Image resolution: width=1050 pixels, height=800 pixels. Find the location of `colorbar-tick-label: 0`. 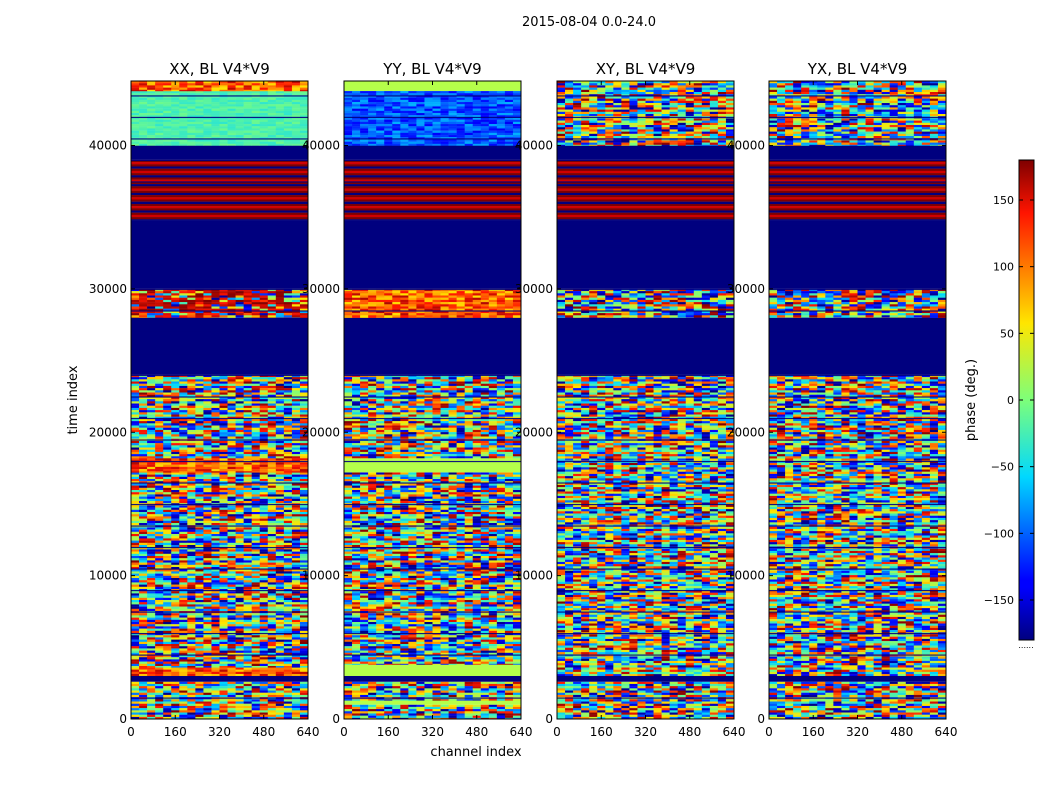

colorbar-tick-label: 0 is located at coordinates (1010, 400).